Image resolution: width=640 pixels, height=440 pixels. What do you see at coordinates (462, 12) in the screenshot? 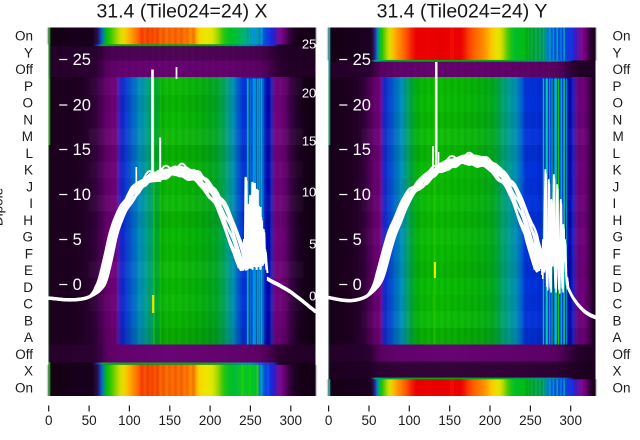
I see `svg-text: 31.4 (Tile024=24) Y` at bounding box center [462, 12].